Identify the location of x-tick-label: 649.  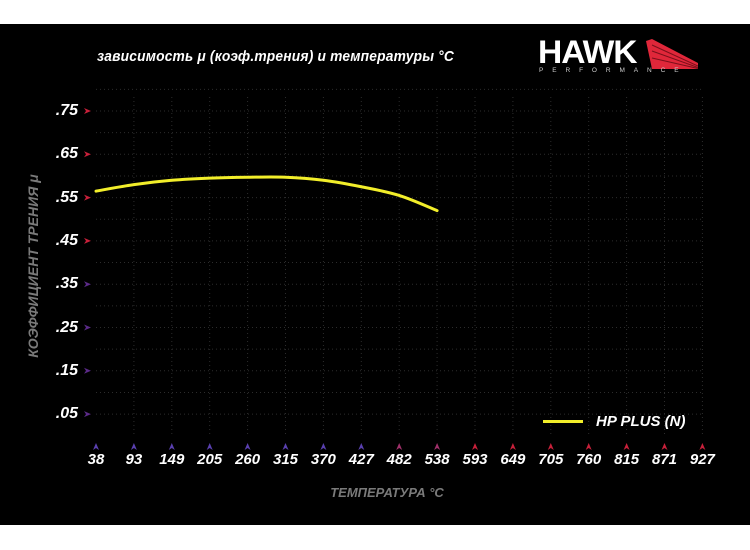
(513, 459).